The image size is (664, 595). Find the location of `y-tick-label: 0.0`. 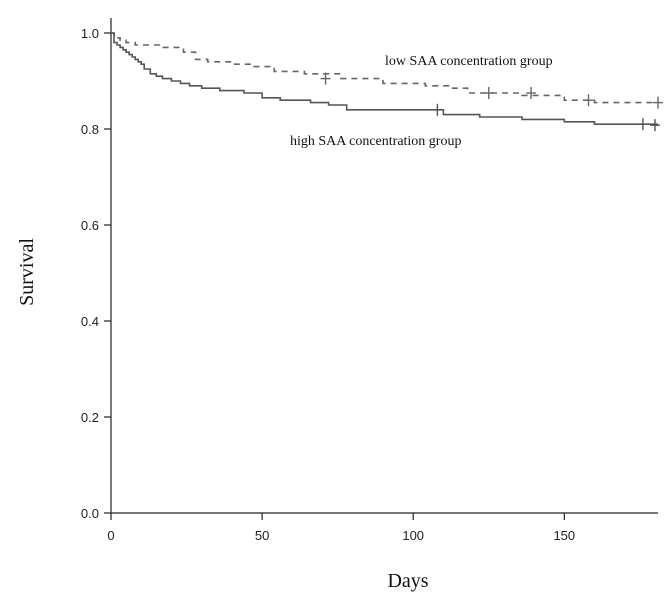

y-tick-label: 0.0 is located at coordinates (90, 513).